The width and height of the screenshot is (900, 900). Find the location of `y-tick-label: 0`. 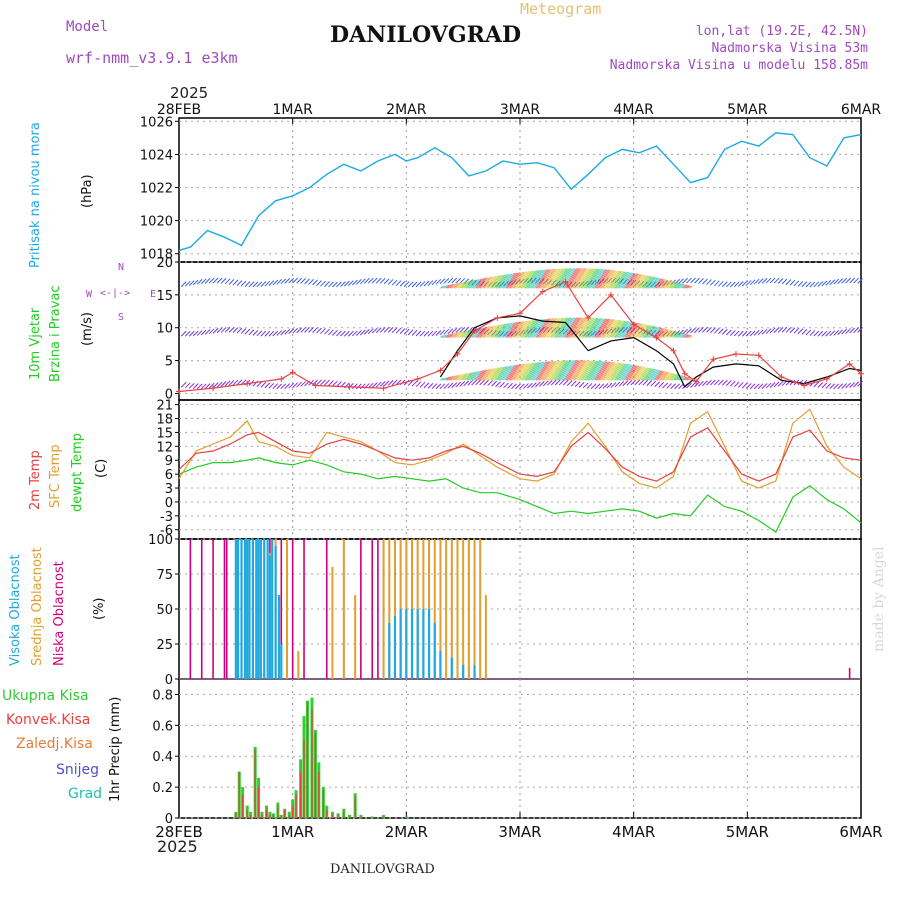

y-tick-label: 0 is located at coordinates (169, 680).